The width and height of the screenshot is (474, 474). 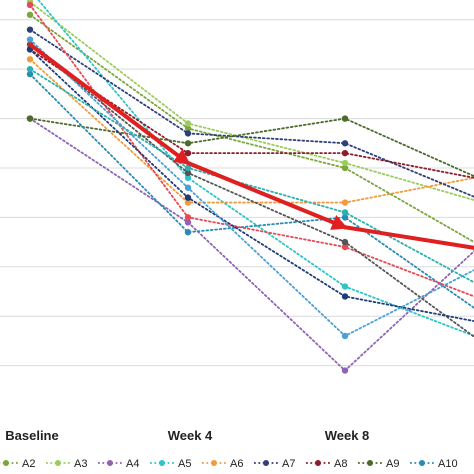 I want to click on legend-label-2: A3, so click(x=80, y=464).